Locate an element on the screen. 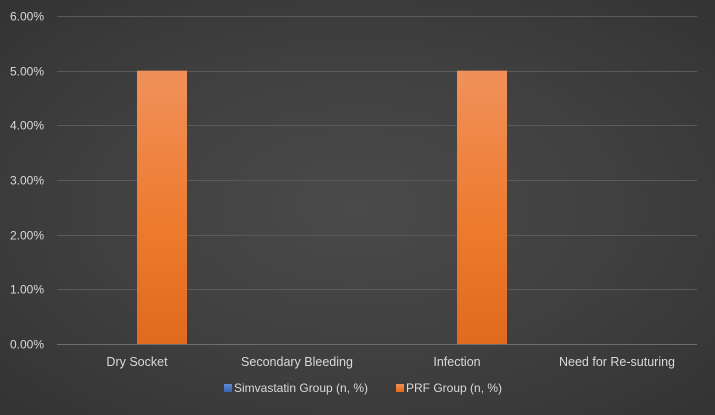 The image size is (715, 415). y-tick-label: 6.00% is located at coordinates (27, 17).